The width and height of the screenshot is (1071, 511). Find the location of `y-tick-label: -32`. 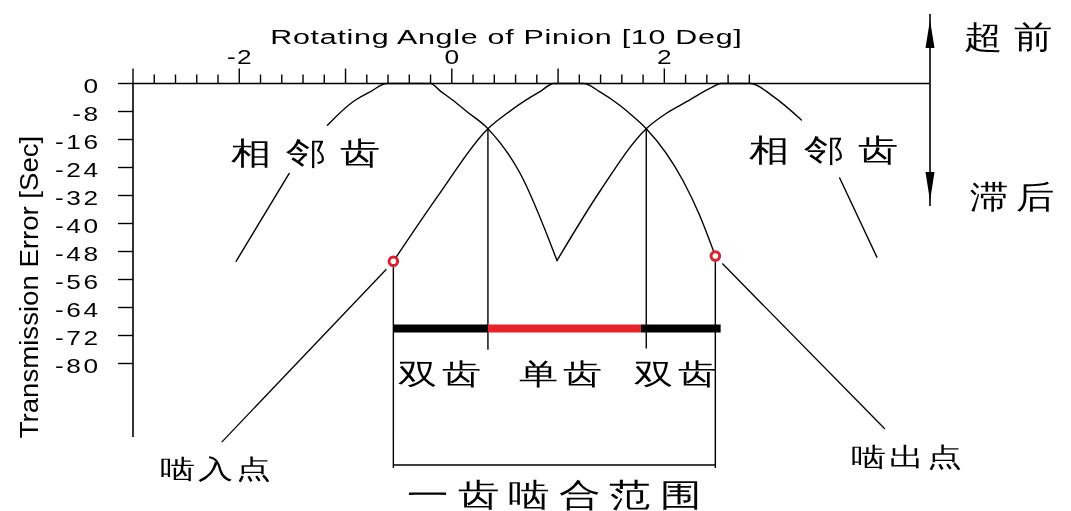

y-tick-label: -32 is located at coordinates (78, 197).